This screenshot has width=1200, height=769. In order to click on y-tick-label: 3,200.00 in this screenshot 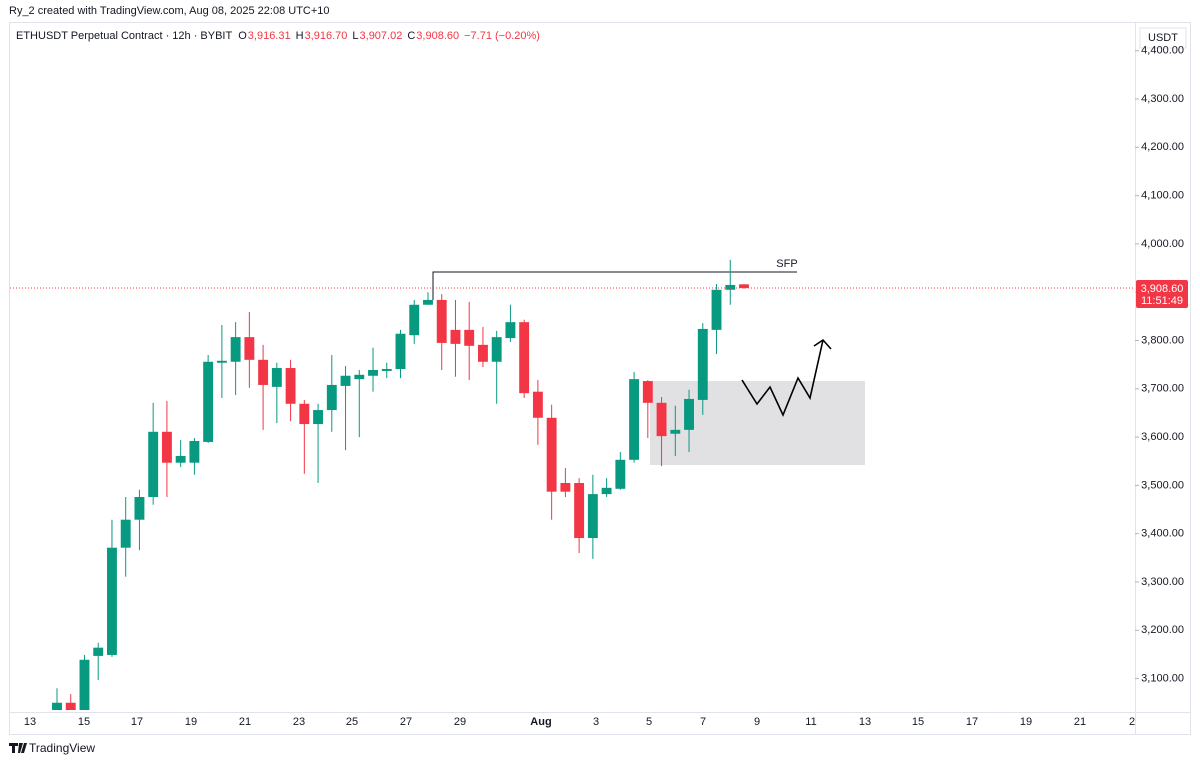, I will do `click(1162, 630)`.